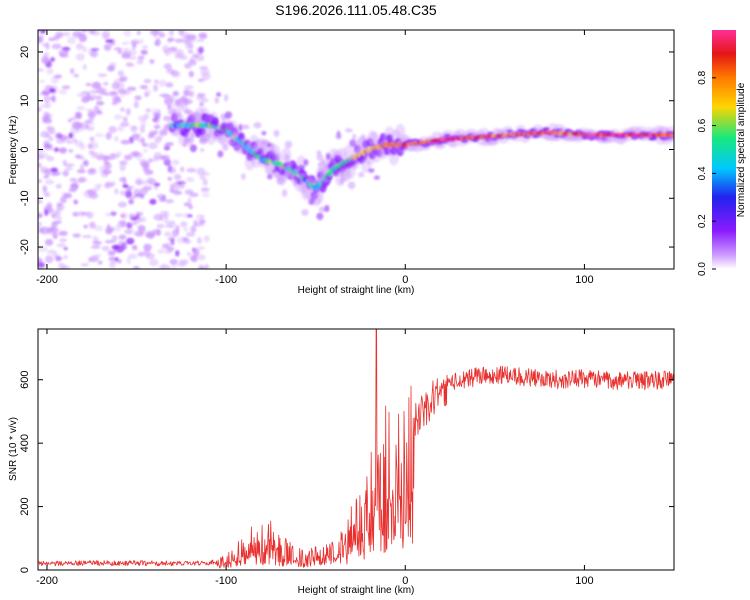  What do you see at coordinates (706, 173) in the screenshot?
I see `colorbar-ticks: 0.0 0.2 0.4 0.6 0.8` at bounding box center [706, 173].